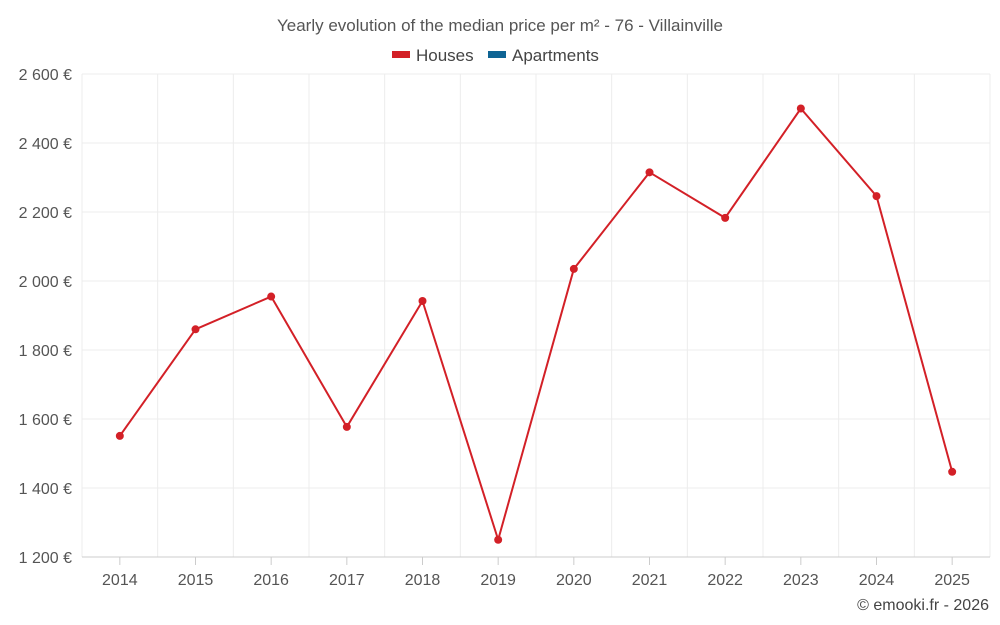  Describe the element at coordinates (445, 55) in the screenshot. I see `legend-label-houses: Houses` at that location.